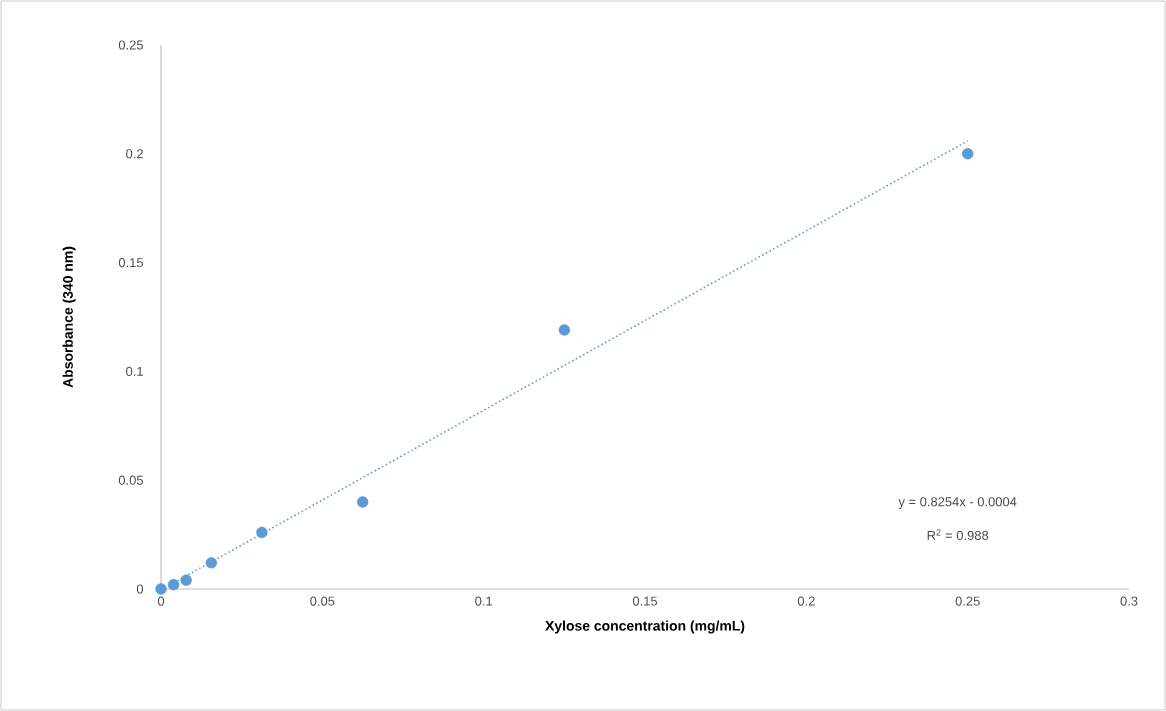 The image size is (1166, 711). Describe the element at coordinates (1129, 601) in the screenshot. I see `x-tick-label: 0.3` at that location.